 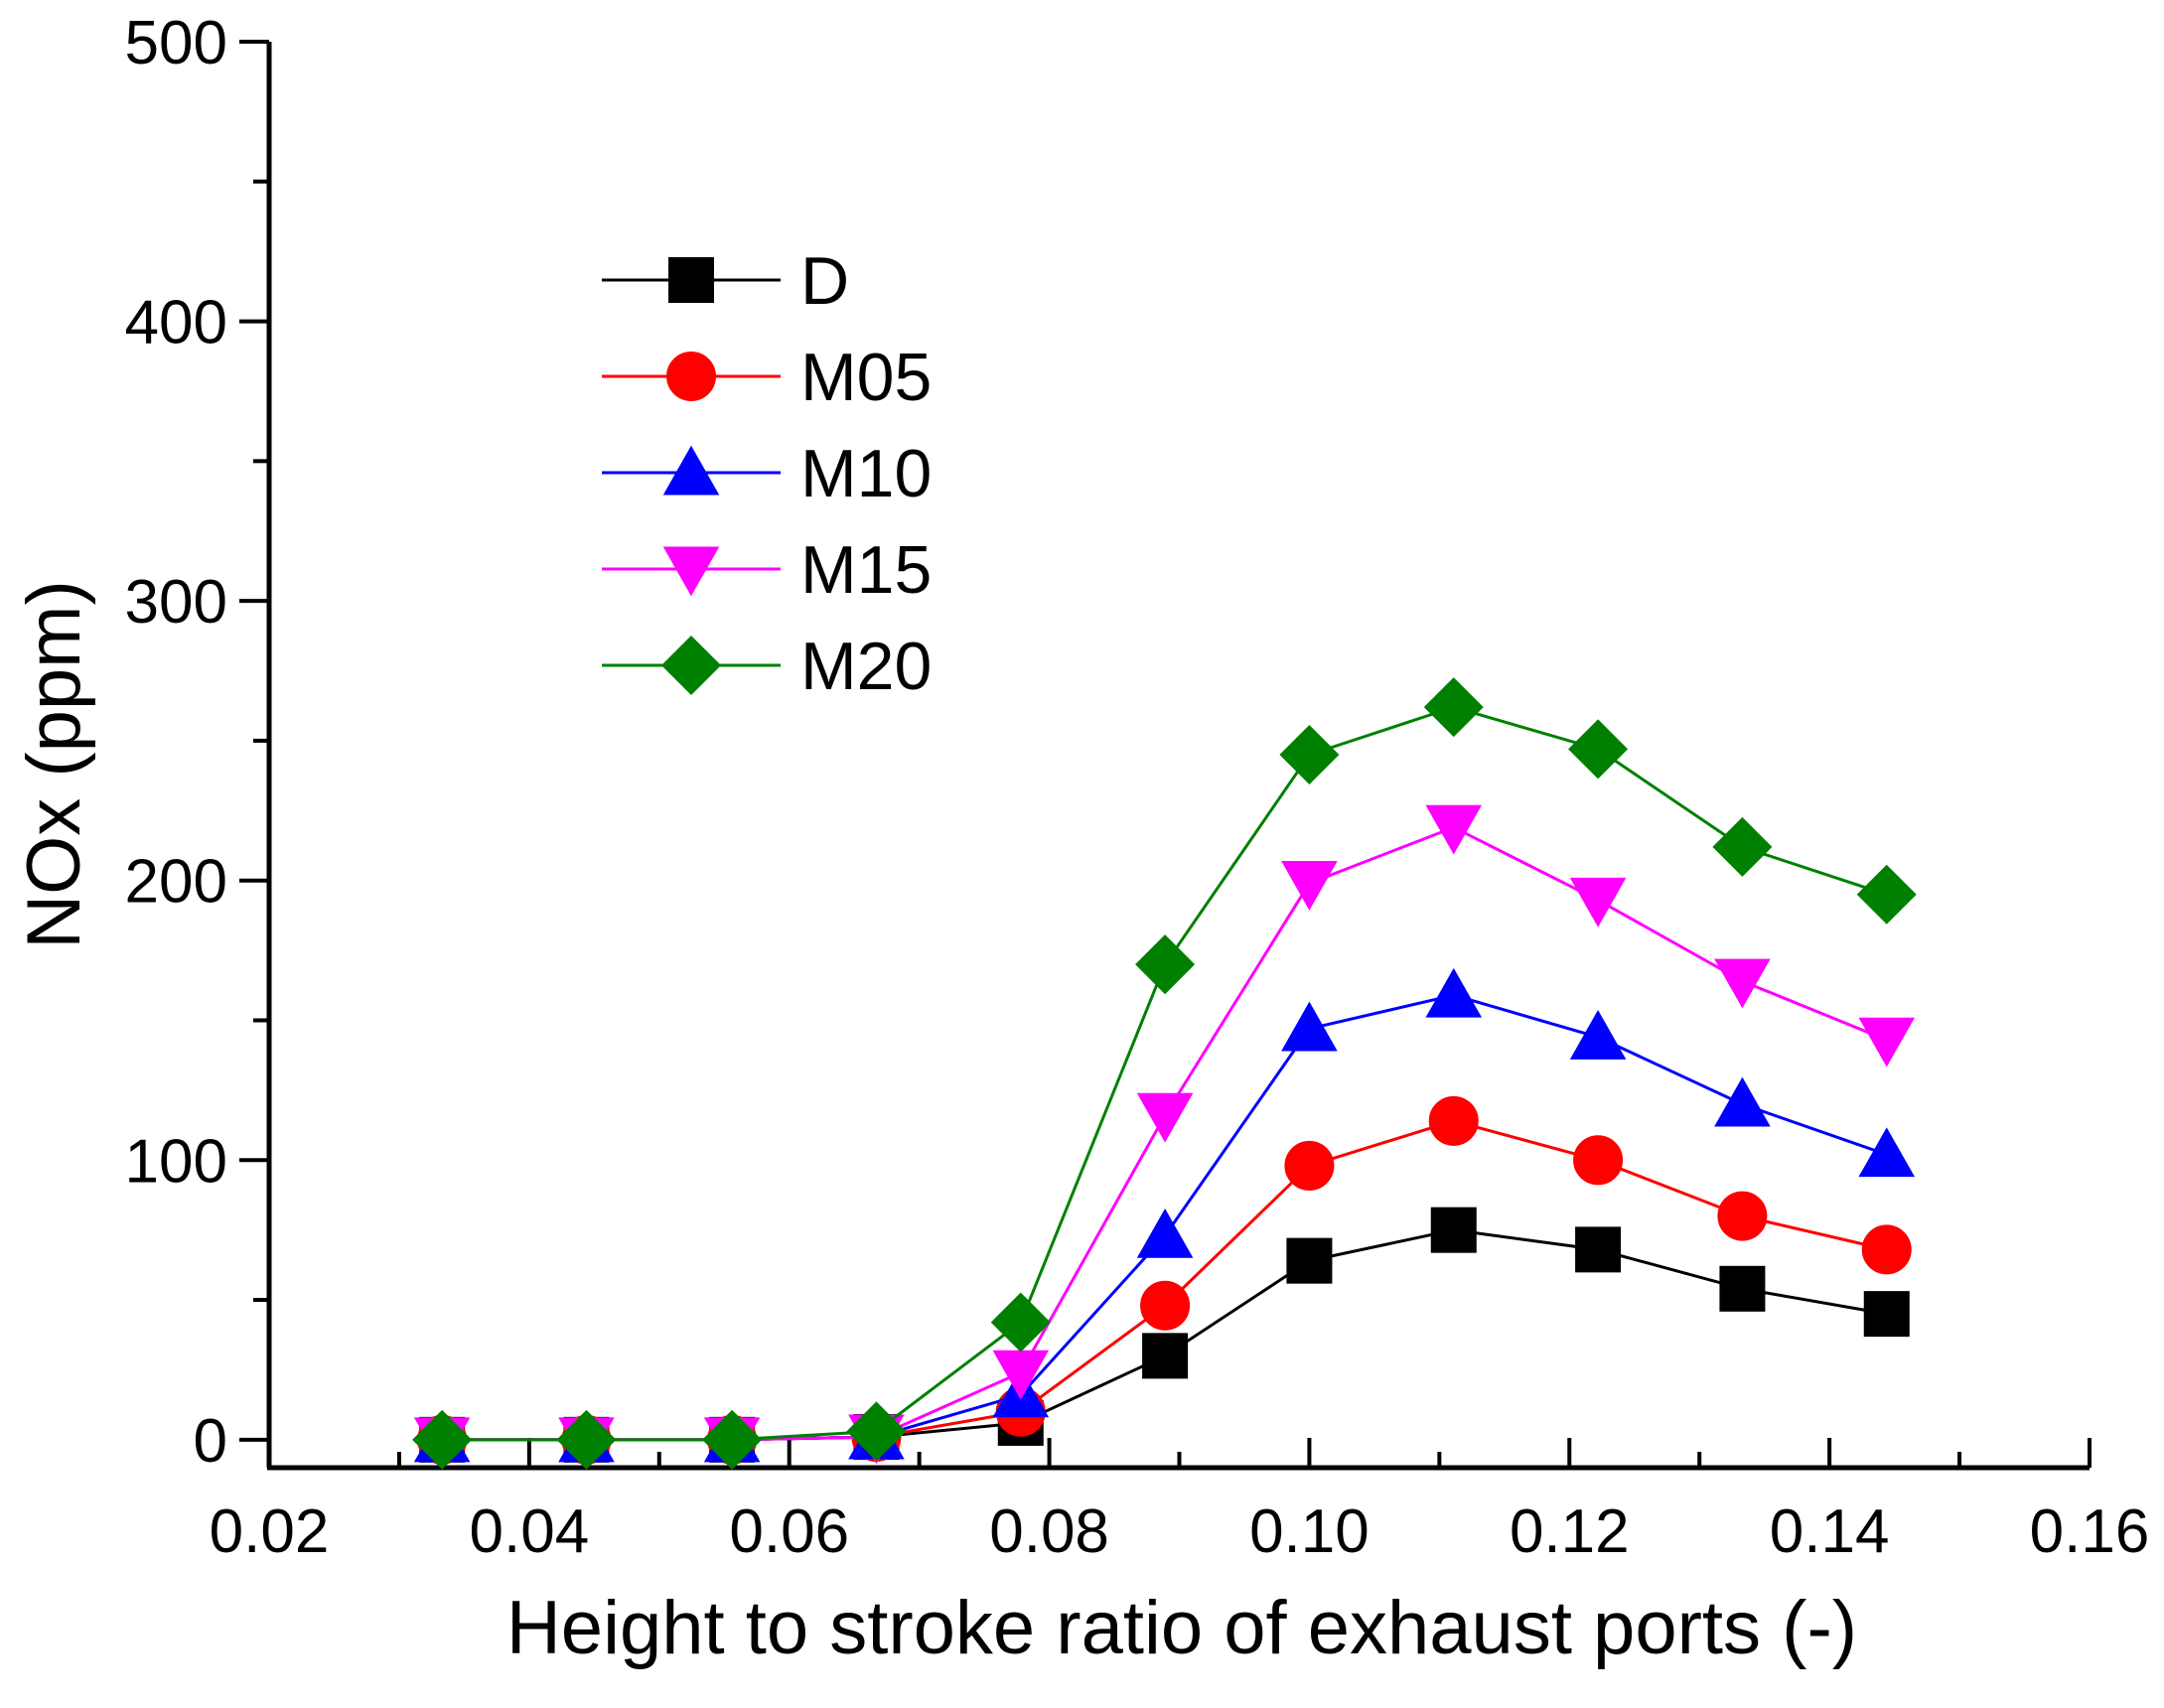 I want to click on x-tick-label: 0.16, so click(x=2090, y=1531).